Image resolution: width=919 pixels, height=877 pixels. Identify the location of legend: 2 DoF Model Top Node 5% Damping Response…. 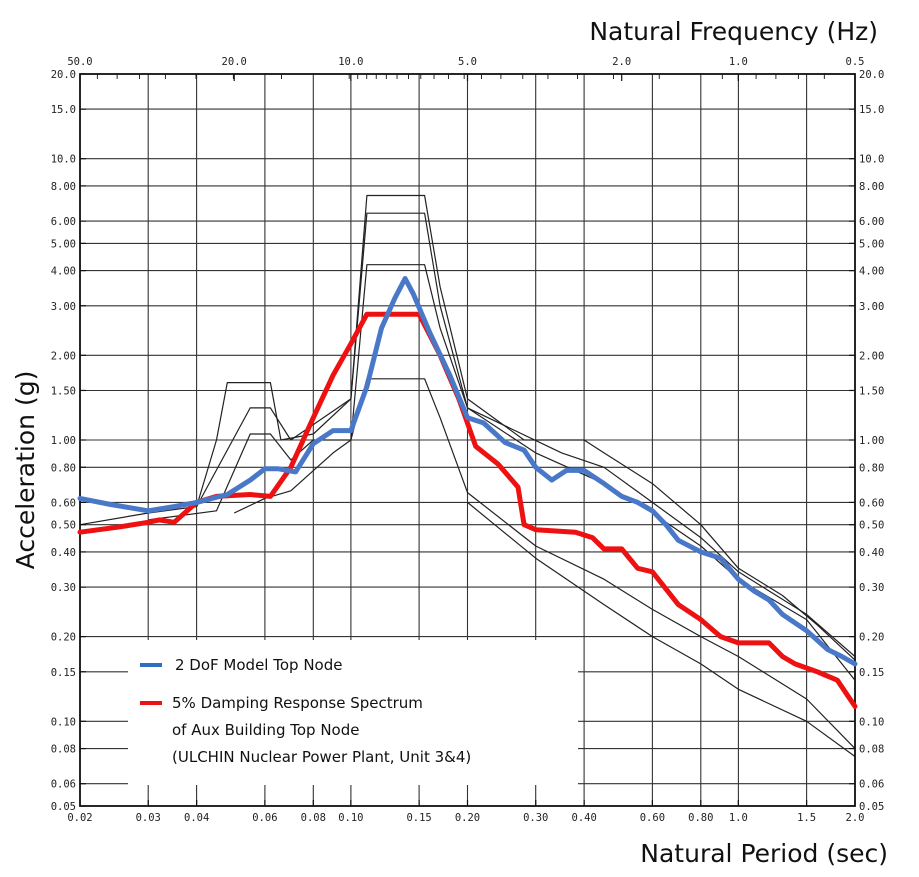
(353, 712).